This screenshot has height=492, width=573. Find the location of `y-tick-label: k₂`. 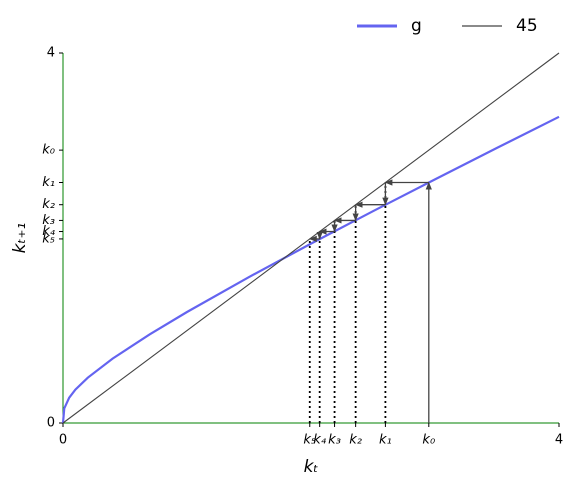

y-tick-label: k₂ is located at coordinates (48, 204).